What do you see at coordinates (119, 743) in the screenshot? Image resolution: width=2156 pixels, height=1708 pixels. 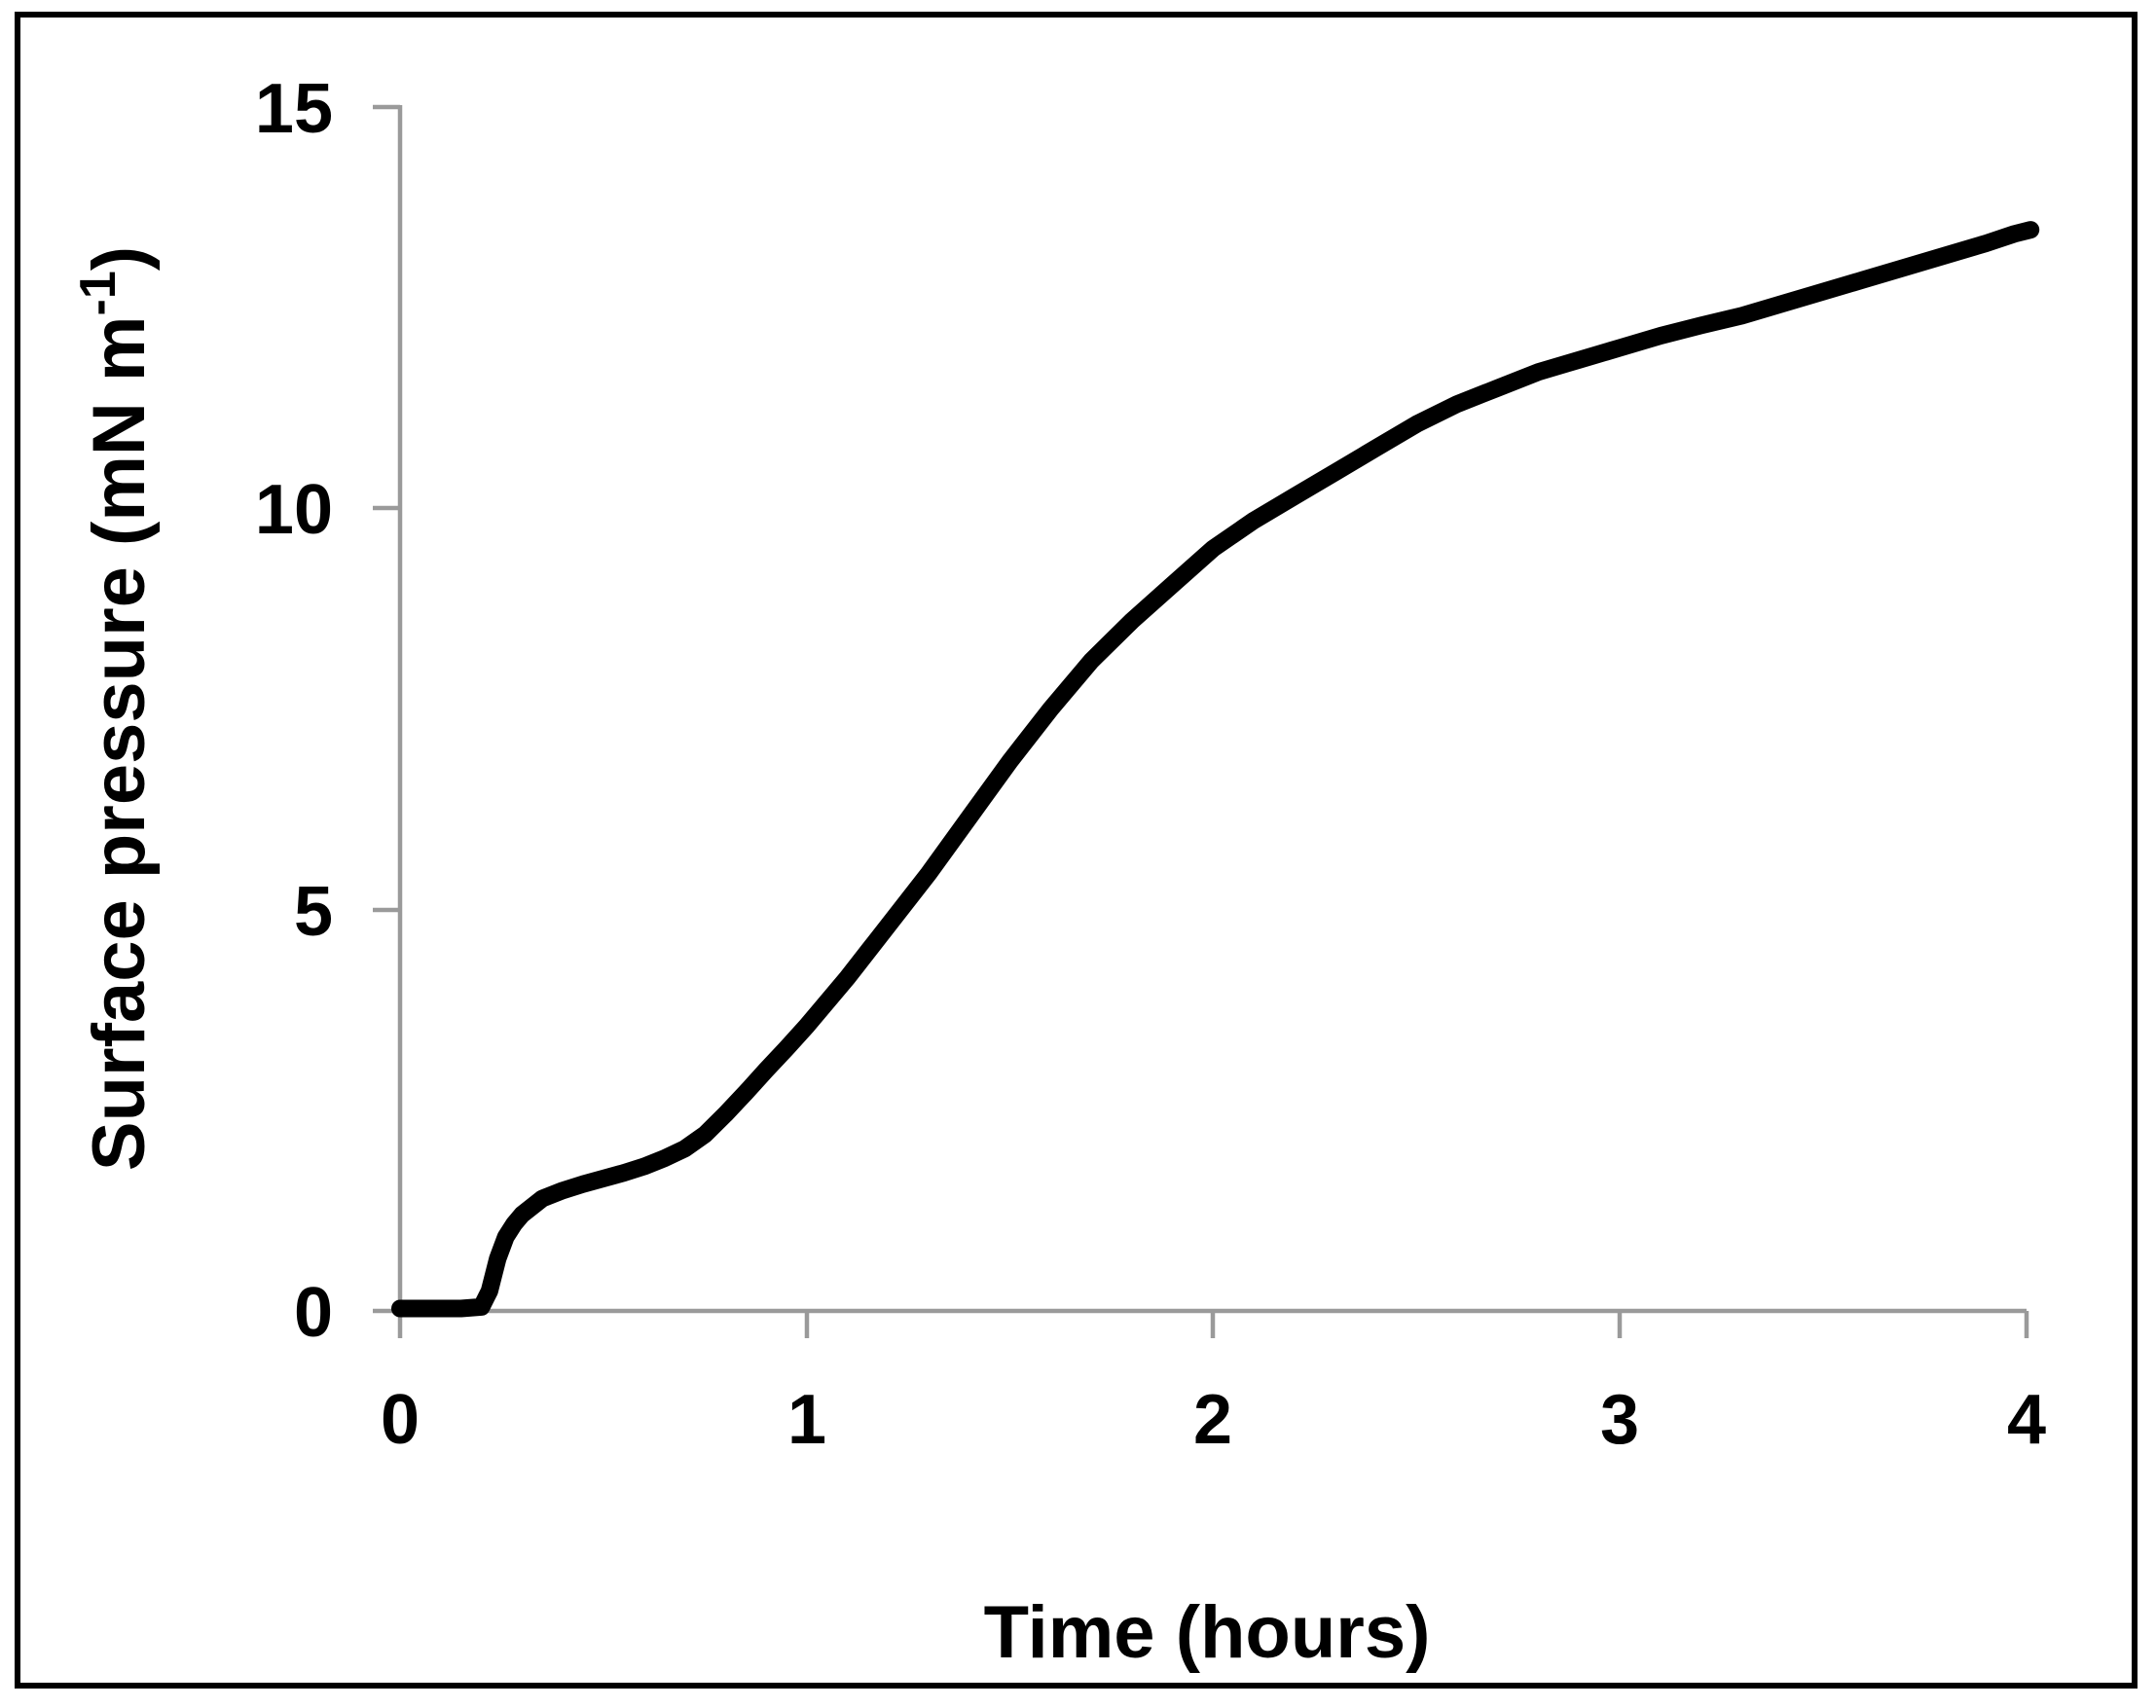 I see `y-axis-title-main: Surface pressure (mN m` at bounding box center [119, 743].